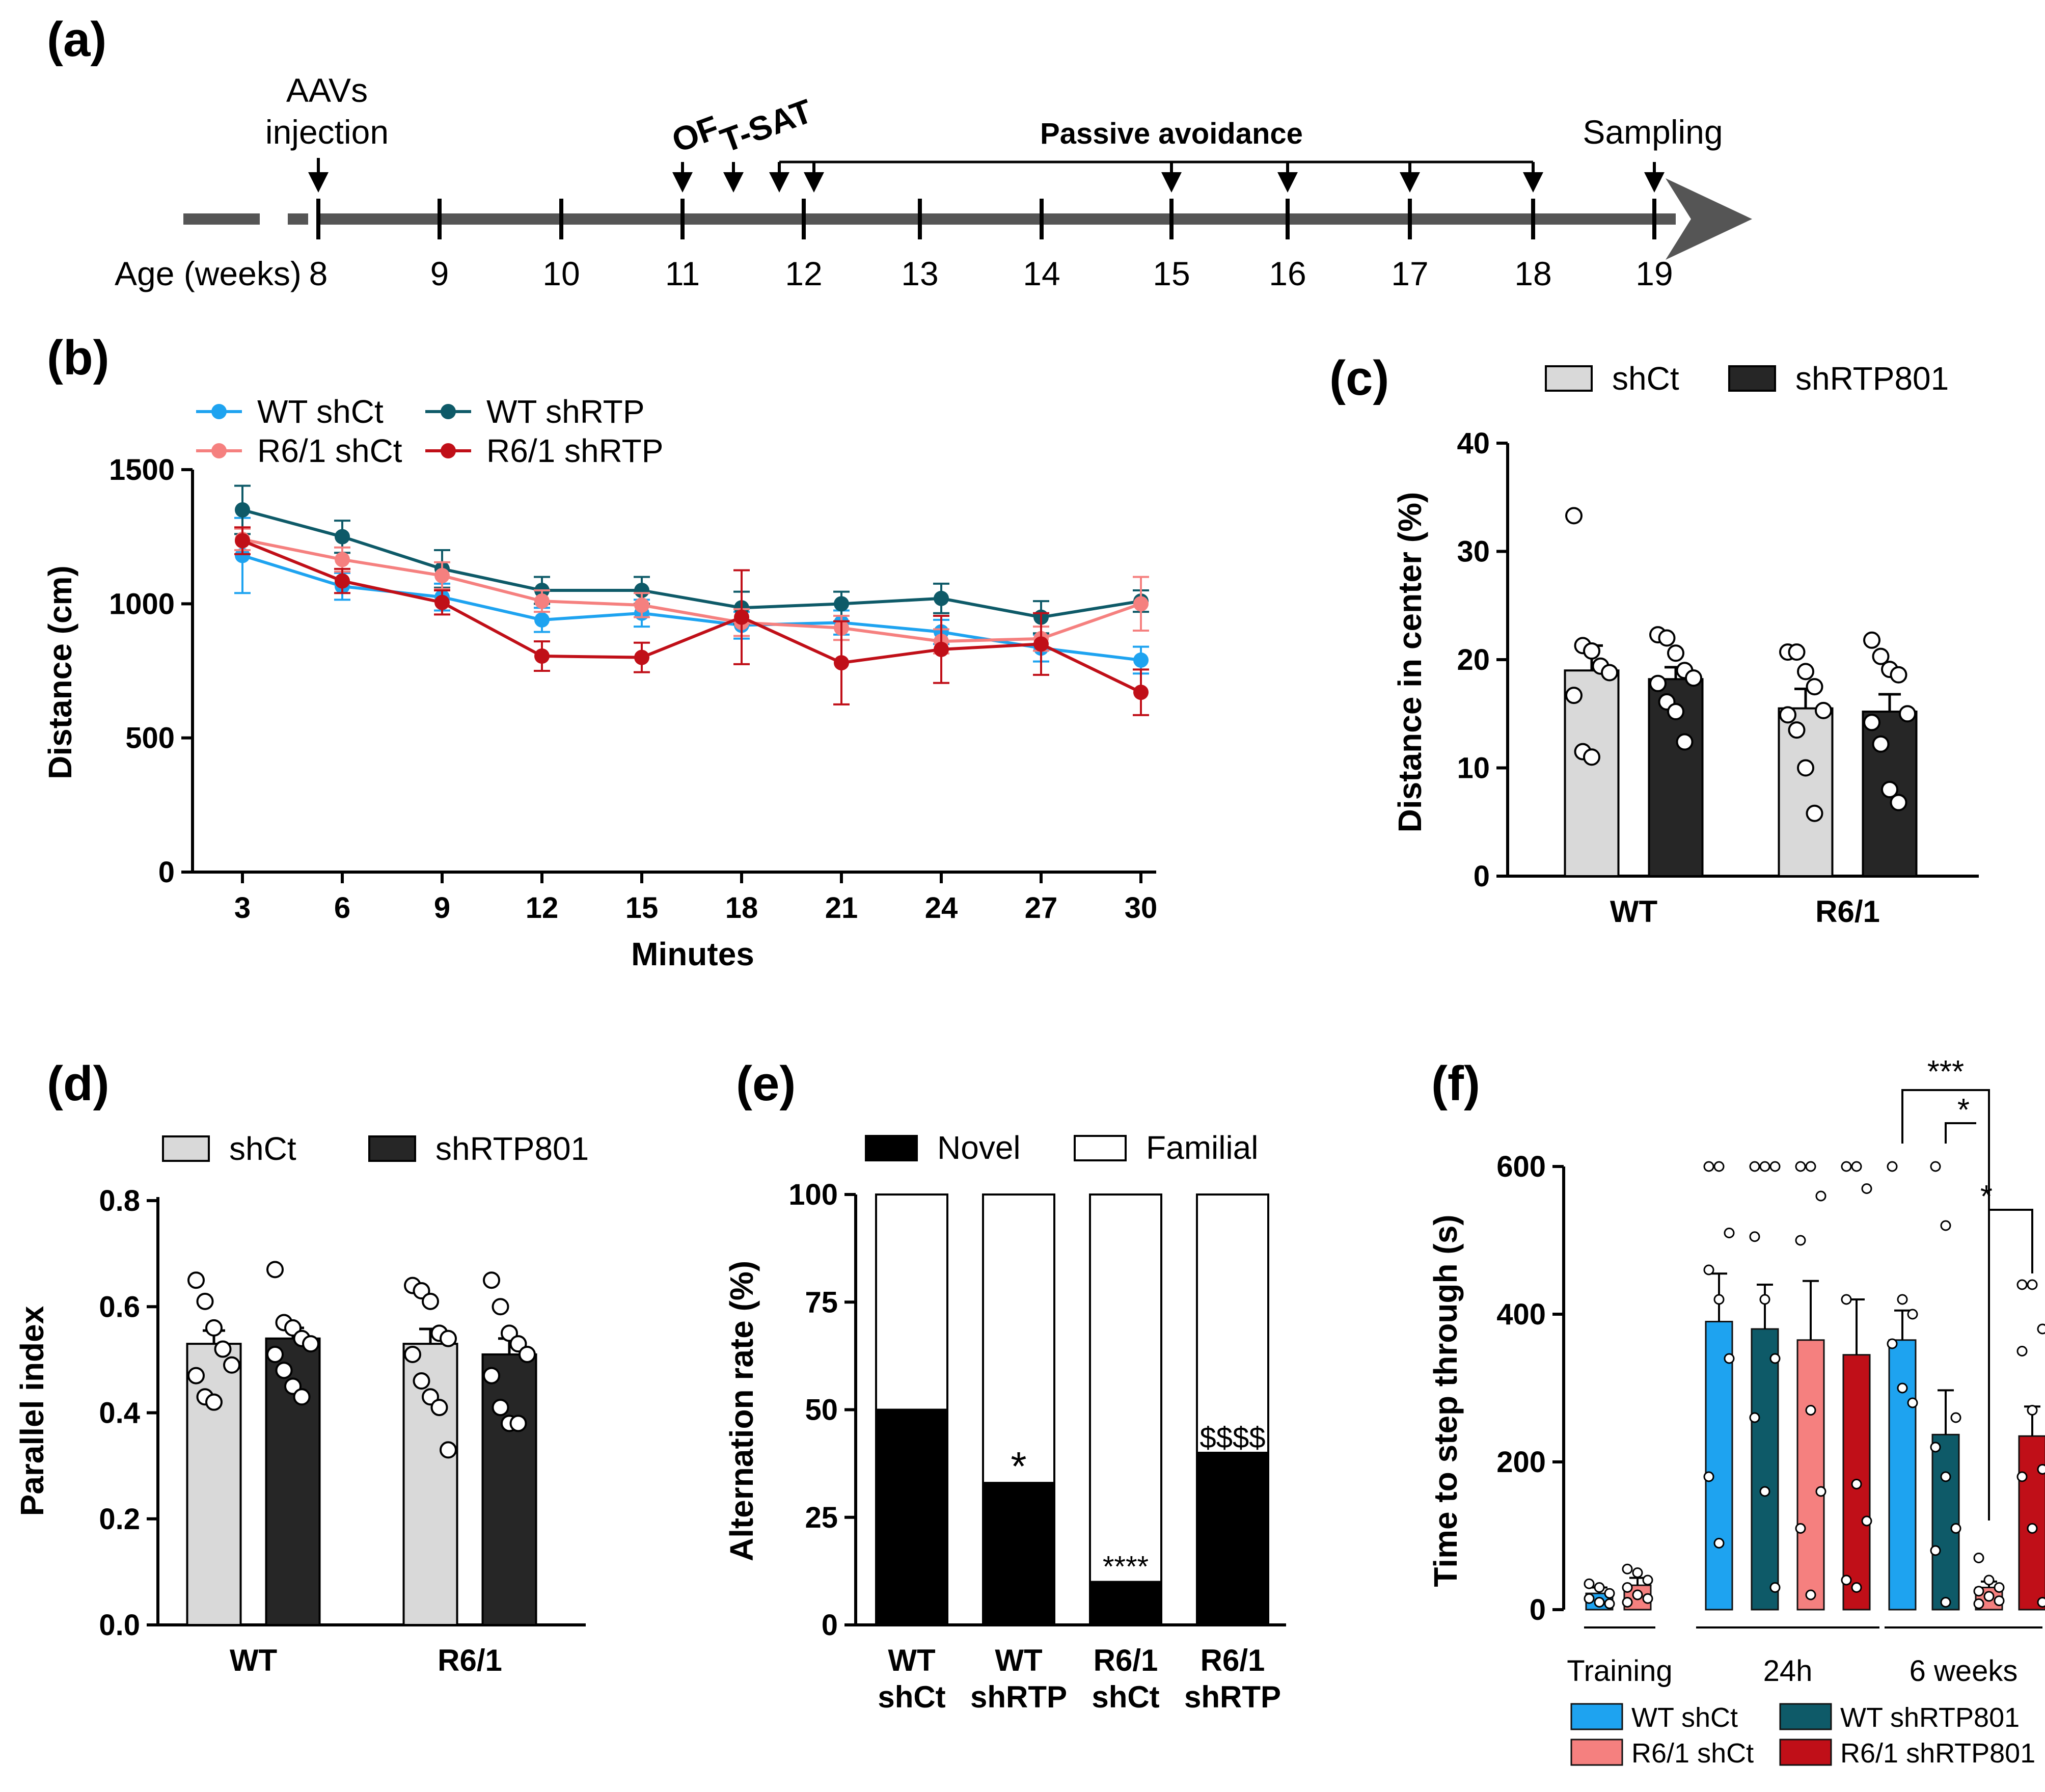 This screenshot has width=2045, height=1792. I want to click on chart-e-category-label: R6/1, so click(1233, 1660).